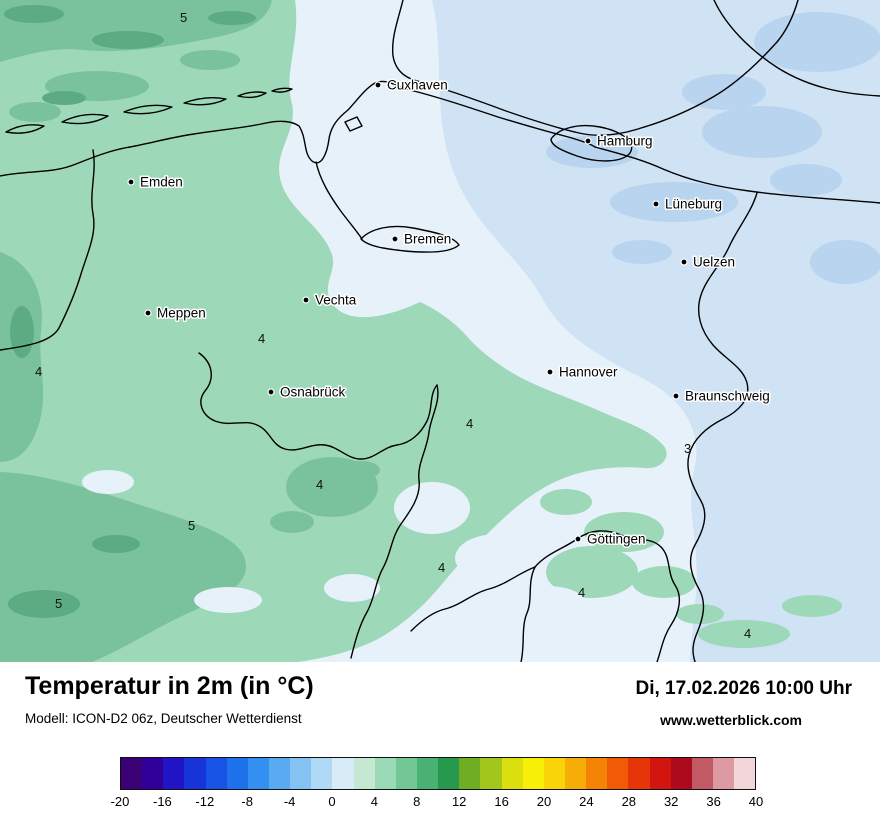 The width and height of the screenshot is (880, 830). What do you see at coordinates (727, 396) in the screenshot?
I see `city-label: Braunschweig` at bounding box center [727, 396].